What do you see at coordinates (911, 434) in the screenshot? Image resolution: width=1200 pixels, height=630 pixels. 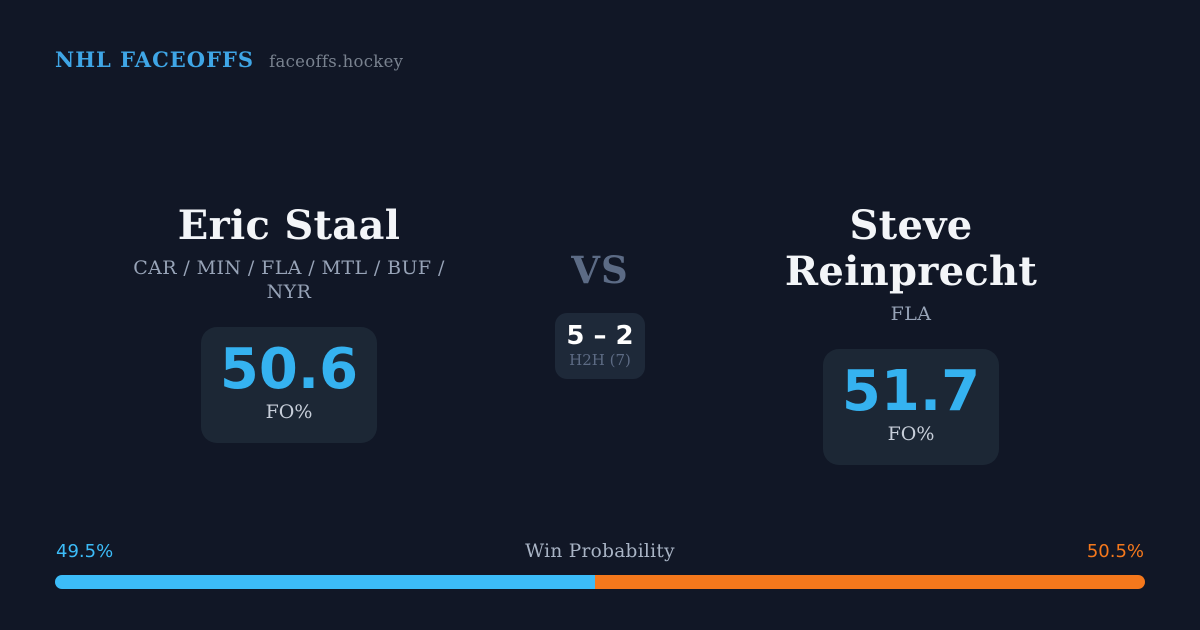 I see `player-right-stat-label: FO%` at bounding box center [911, 434].